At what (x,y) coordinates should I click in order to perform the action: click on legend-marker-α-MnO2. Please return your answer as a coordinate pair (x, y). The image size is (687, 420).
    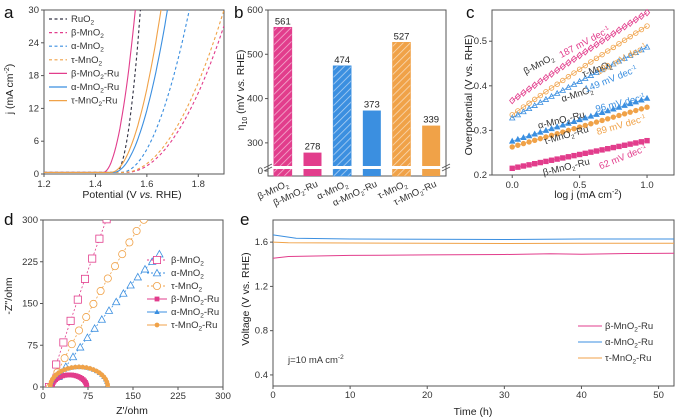
    Looking at the image, I should click on (157, 272).